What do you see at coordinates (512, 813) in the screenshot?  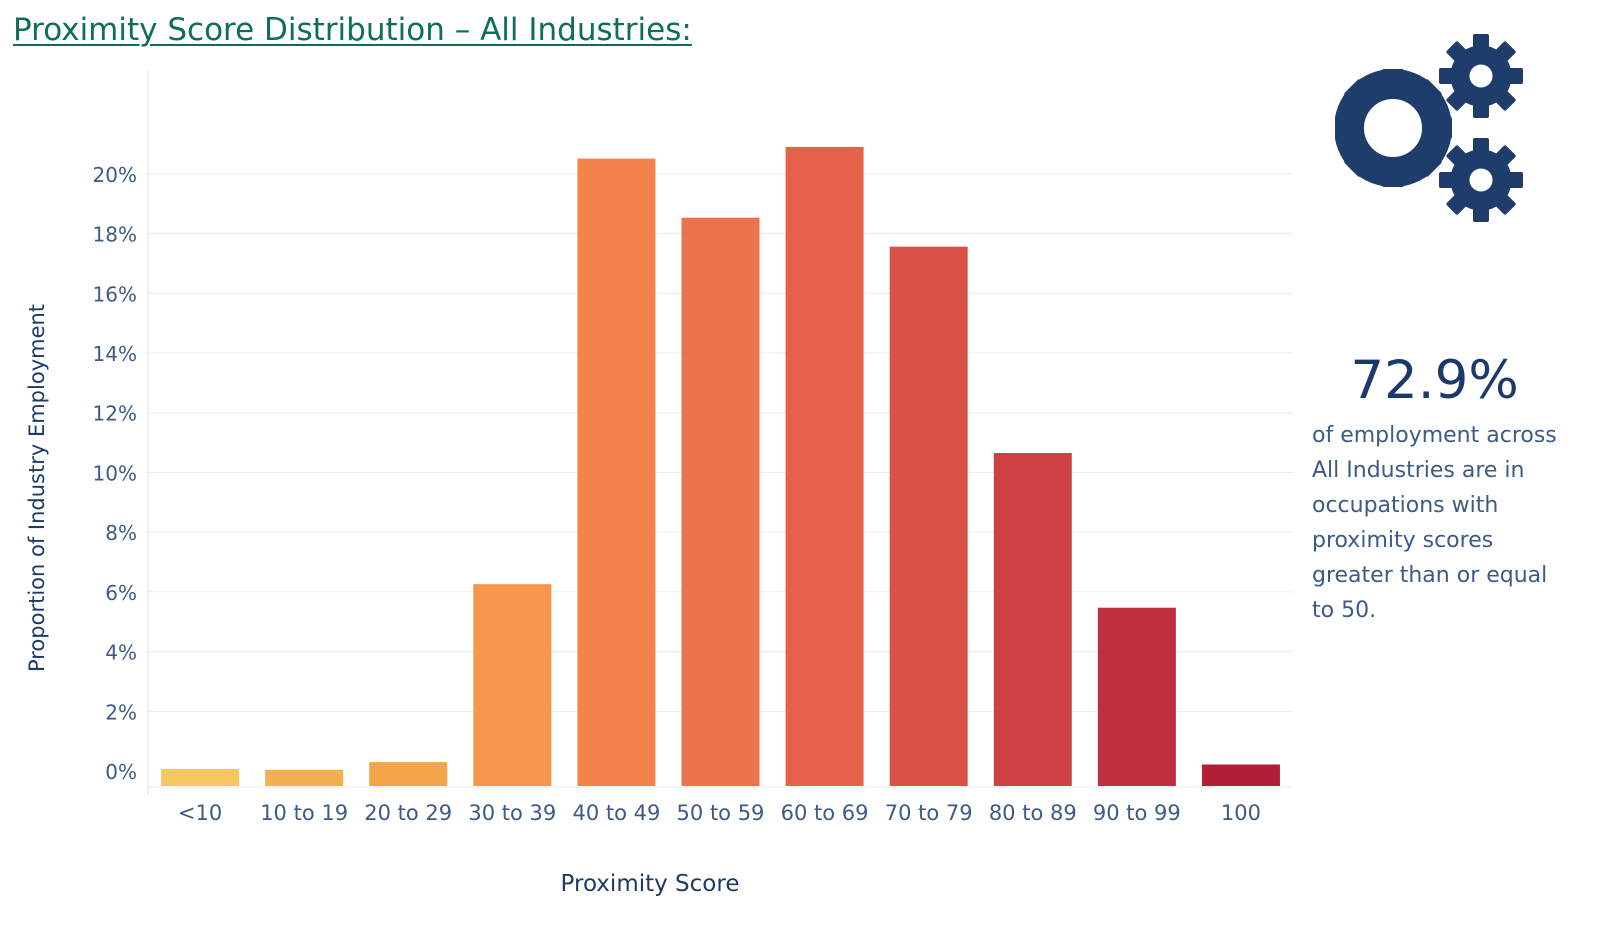 I see `x-tick-label: 30 to 39` at bounding box center [512, 813].